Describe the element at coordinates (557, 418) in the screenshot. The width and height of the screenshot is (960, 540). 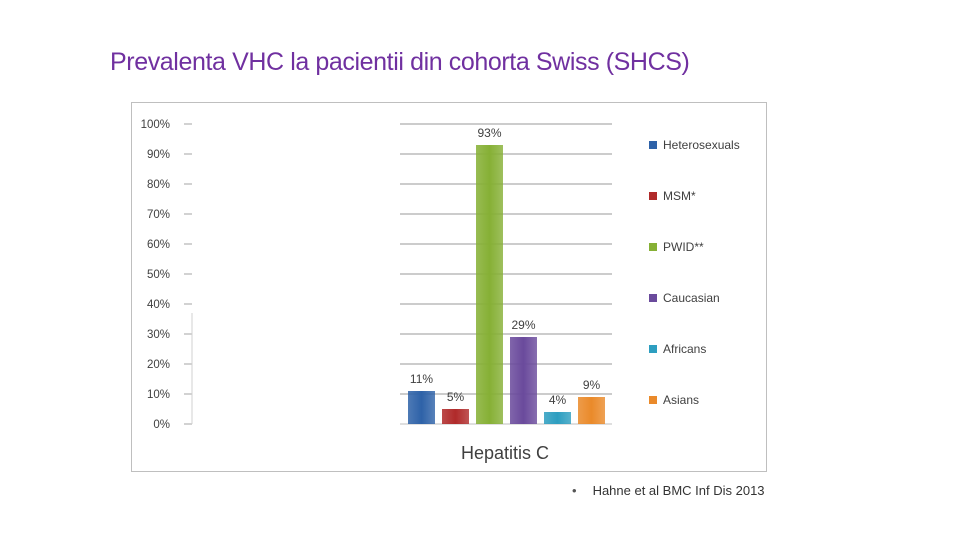
I see `bar-africans` at that location.